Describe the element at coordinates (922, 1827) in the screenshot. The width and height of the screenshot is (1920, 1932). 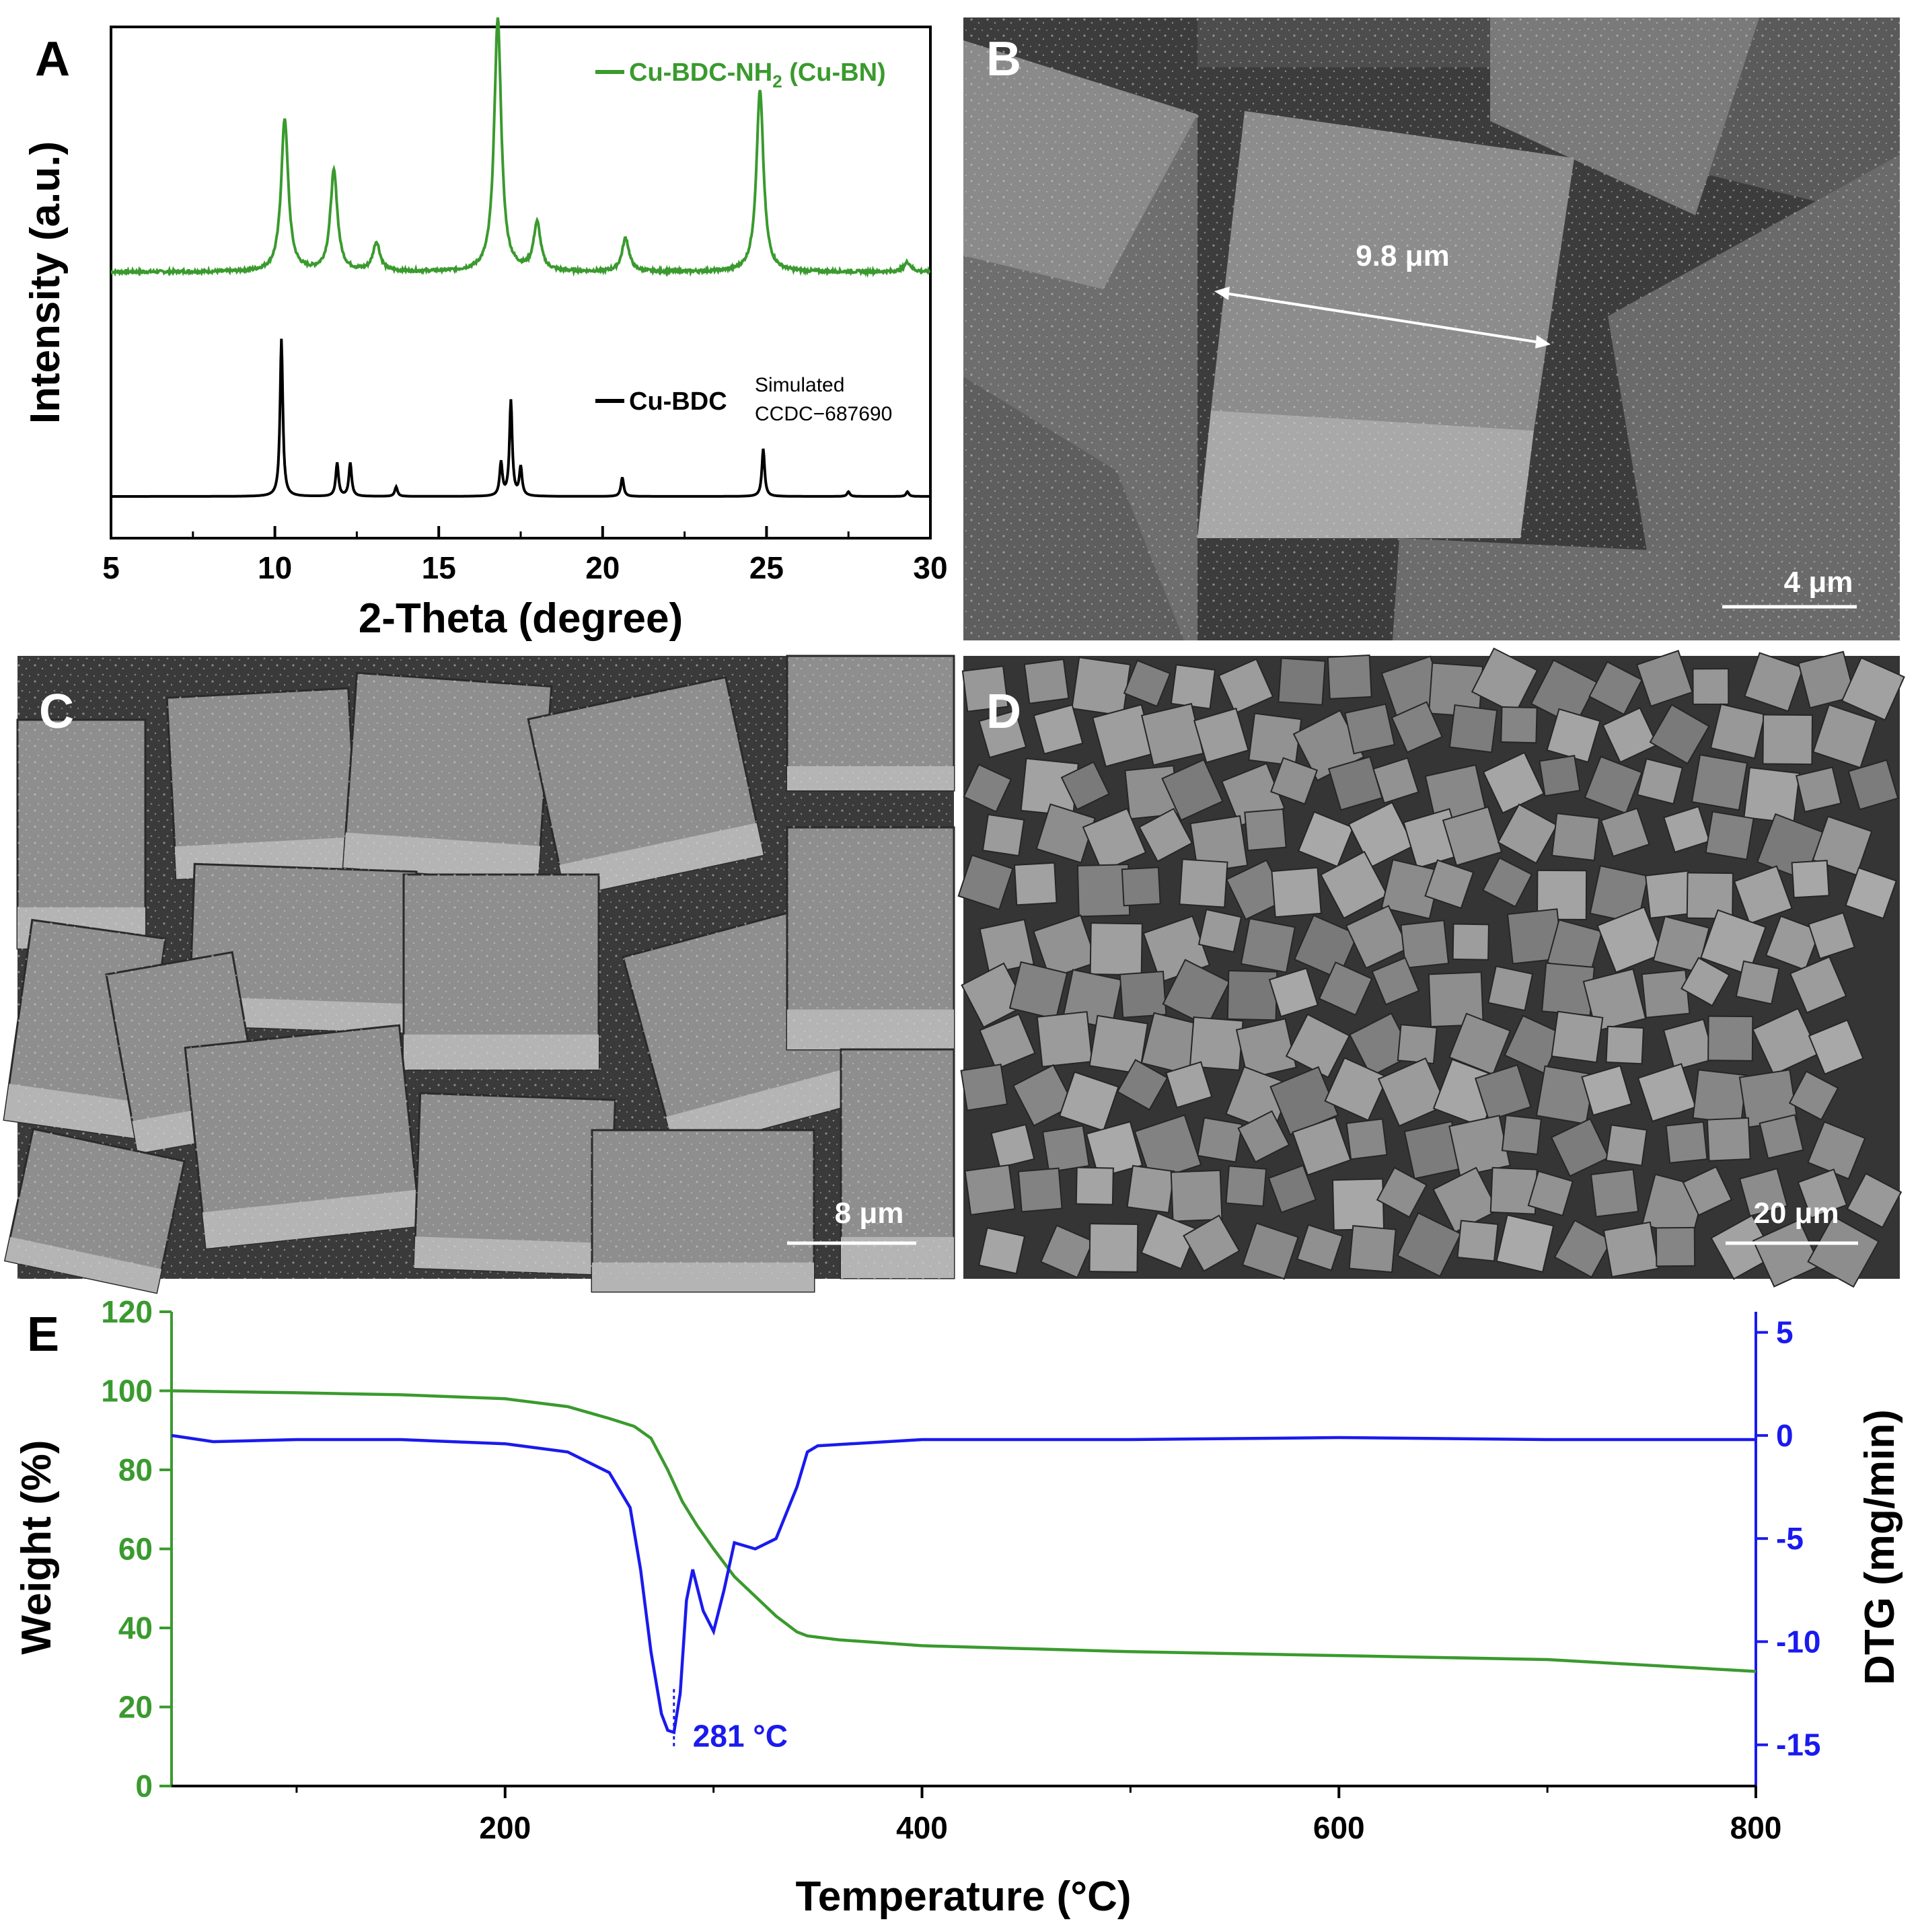
I see `tga-x-tick-label: 400` at that location.